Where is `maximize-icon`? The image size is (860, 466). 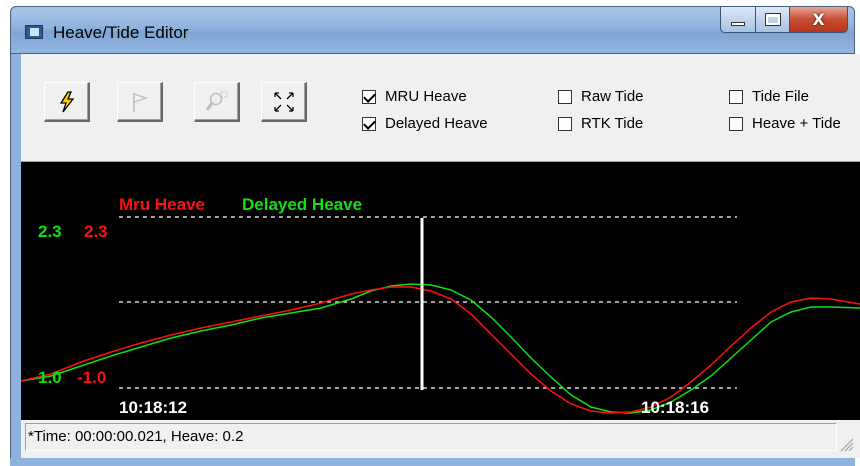
maximize-icon is located at coordinates (773, 19).